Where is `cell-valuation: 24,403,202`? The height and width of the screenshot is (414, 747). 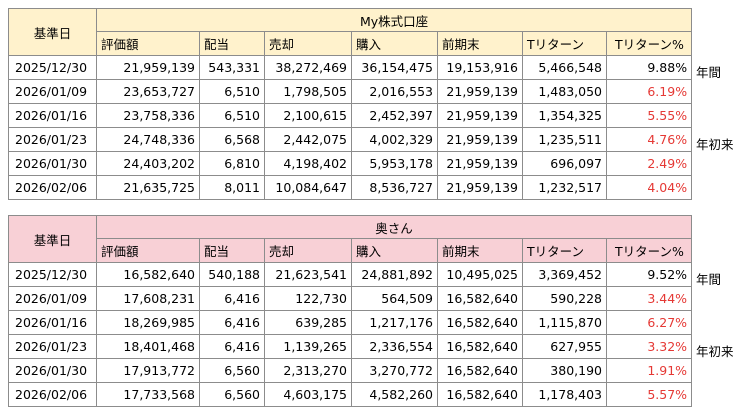
cell-valuation: 24,403,202 is located at coordinates (148, 163).